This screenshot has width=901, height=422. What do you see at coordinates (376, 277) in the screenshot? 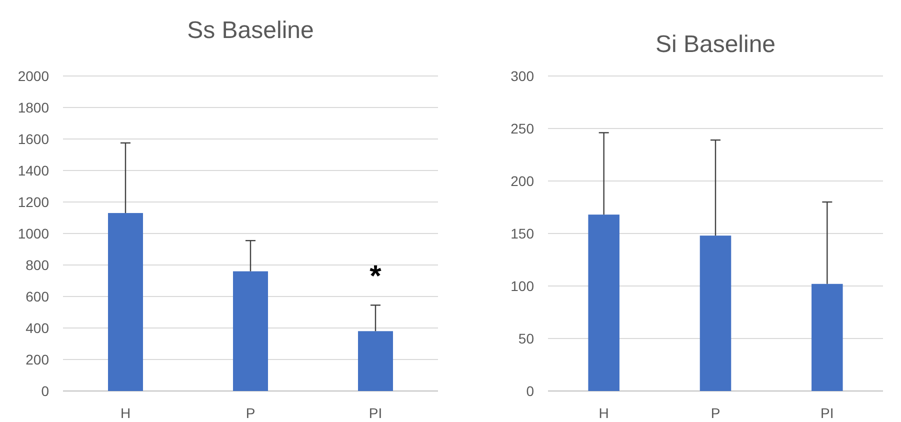
I see `annotation: *` at bounding box center [376, 277].